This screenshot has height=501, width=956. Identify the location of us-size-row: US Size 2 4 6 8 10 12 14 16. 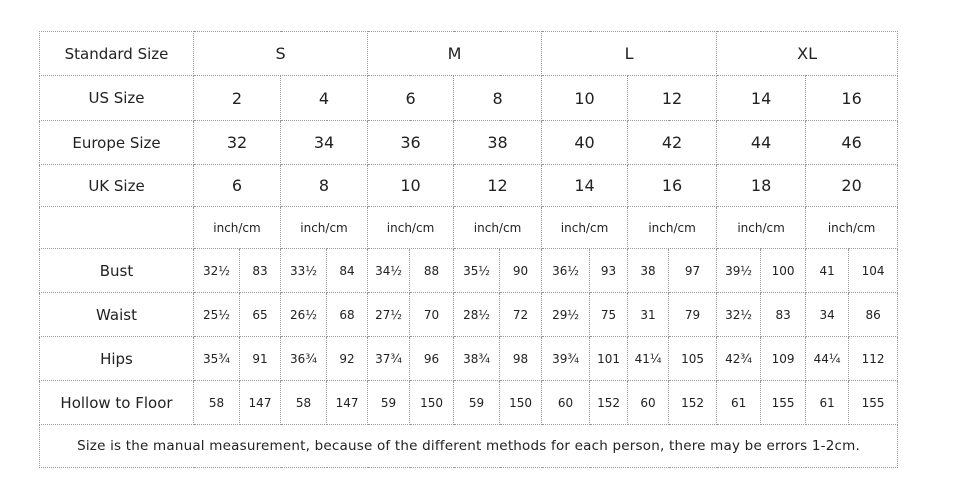
(469, 98).